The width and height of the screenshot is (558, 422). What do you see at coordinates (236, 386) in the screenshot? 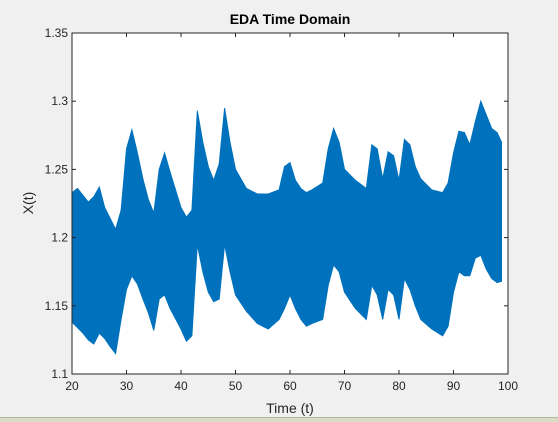
I see `x-tick-label: 50` at bounding box center [236, 386].